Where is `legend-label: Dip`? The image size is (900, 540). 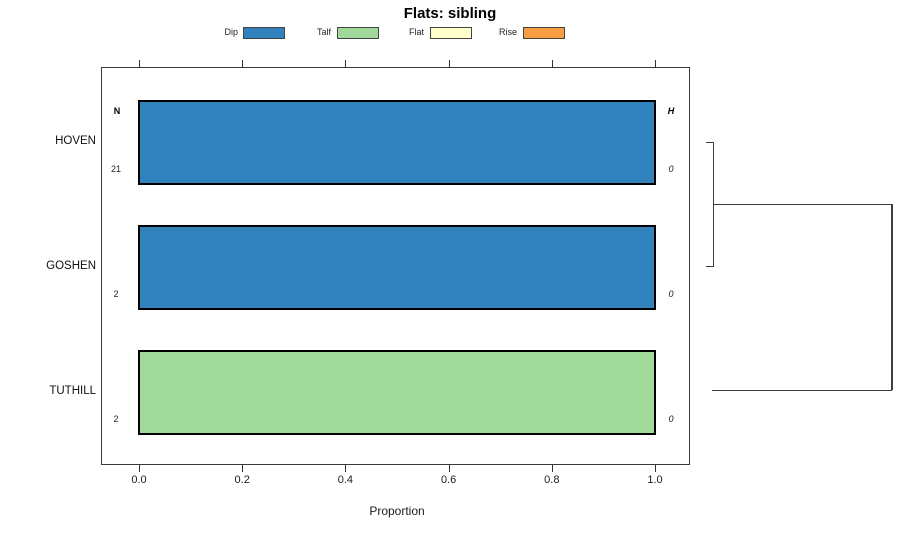
legend-label: Dip is located at coordinates (231, 32).